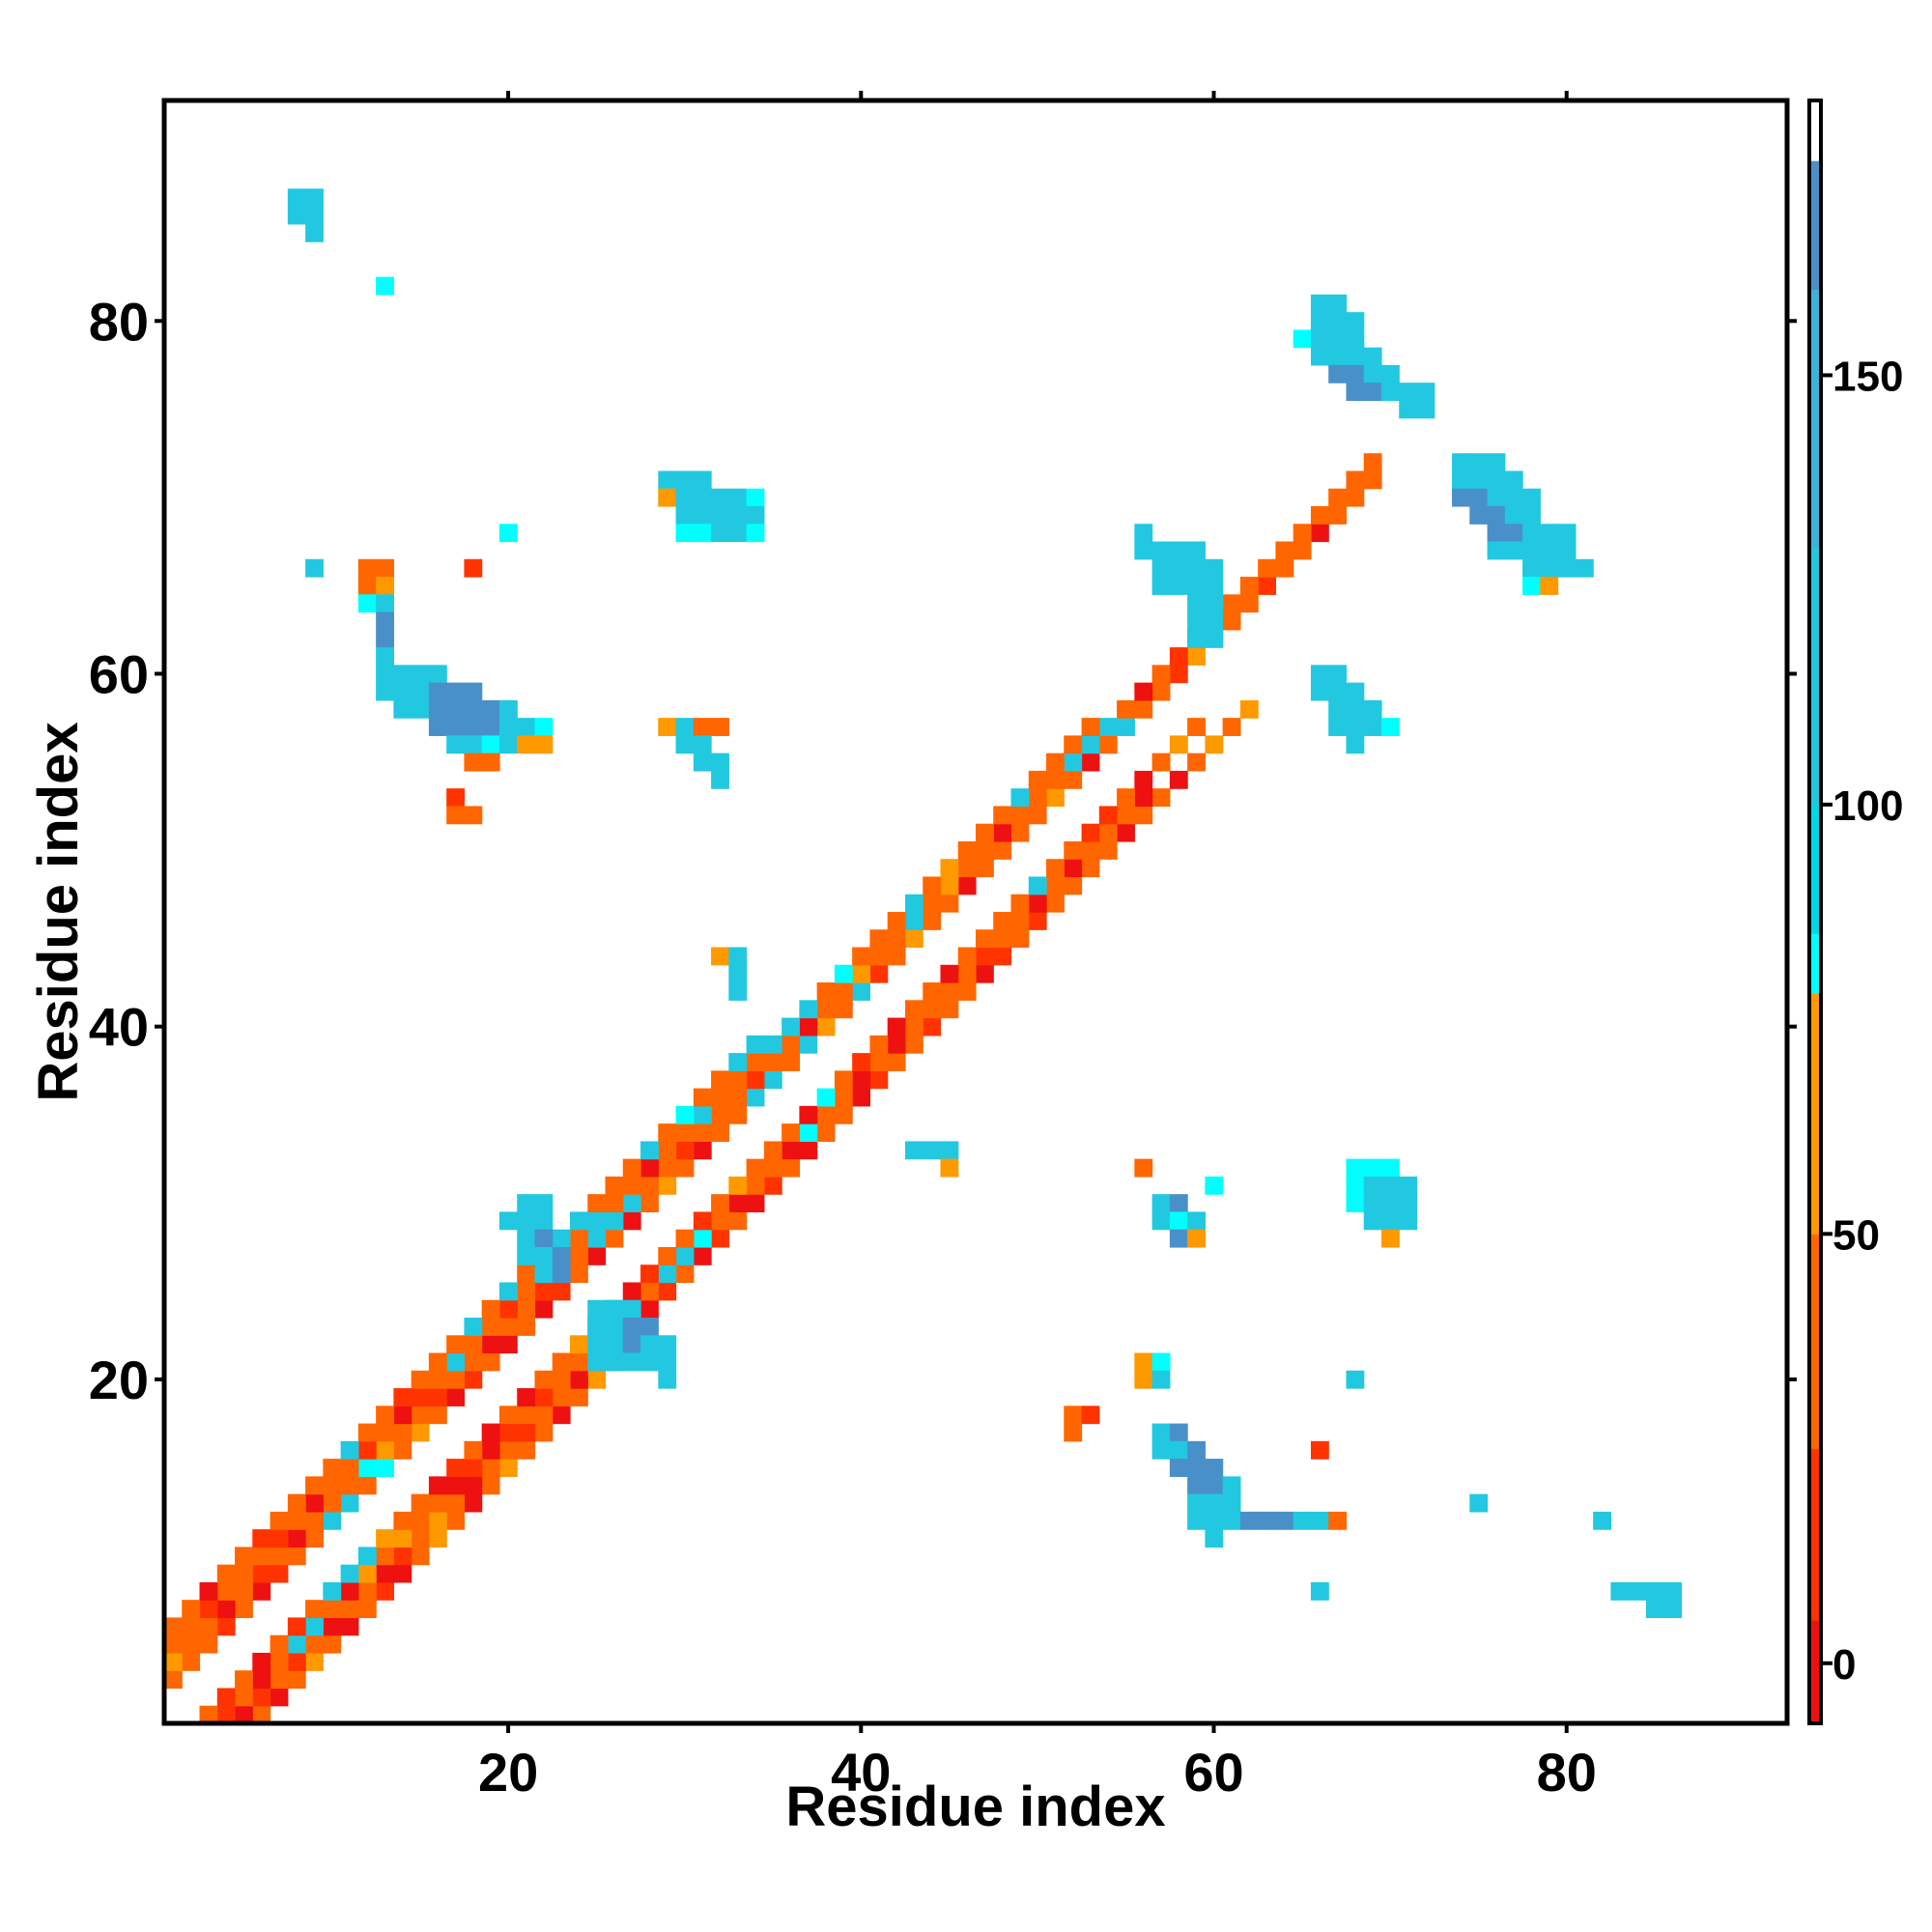 The width and height of the screenshot is (1932, 1932). Describe the element at coordinates (1844, 1665) in the screenshot. I see `colorbar-tick-label: 0` at that location.